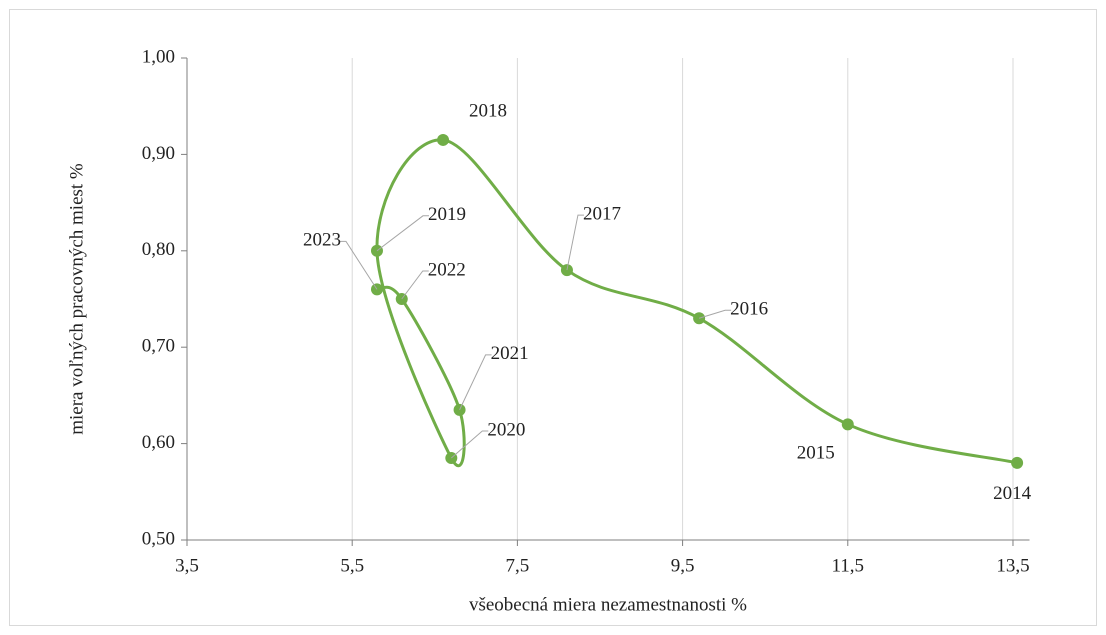 The height and width of the screenshot is (635, 1106). Describe the element at coordinates (158, 56) in the screenshot. I see `y-tick-label: 1,00` at that location.